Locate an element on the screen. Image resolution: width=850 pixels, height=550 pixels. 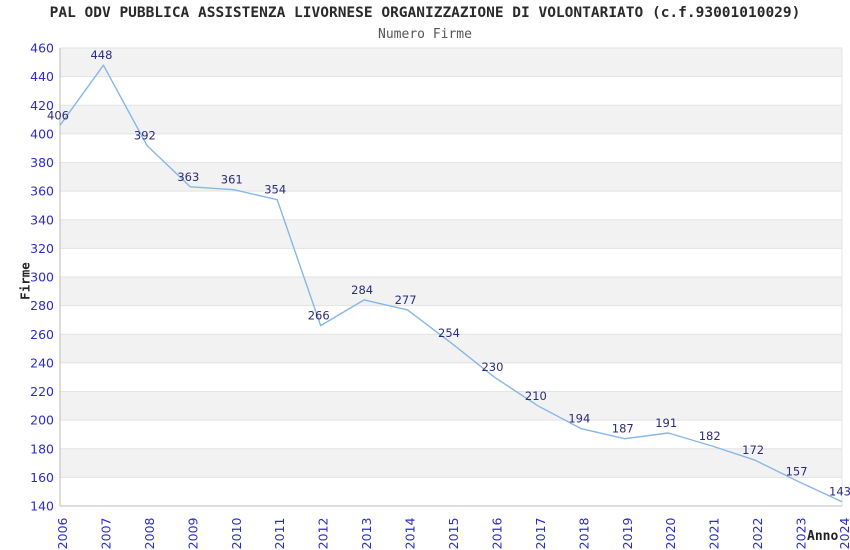
y-tick-label: 140 is located at coordinates (42, 506).